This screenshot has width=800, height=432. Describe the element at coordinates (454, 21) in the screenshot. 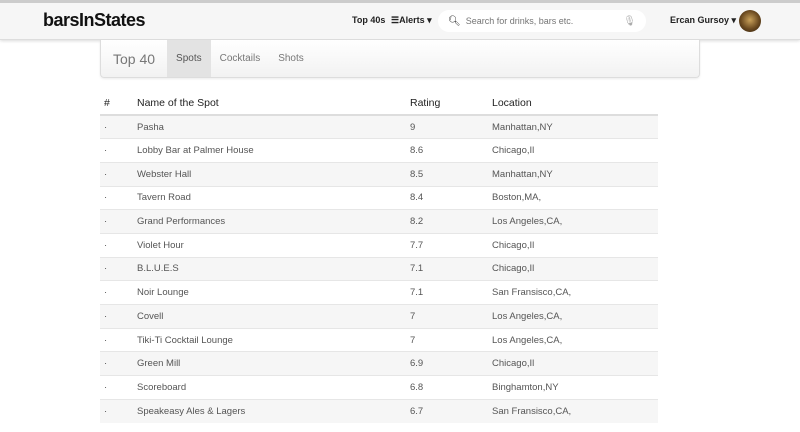

I see `search-icon: 🔍︎` at that location.